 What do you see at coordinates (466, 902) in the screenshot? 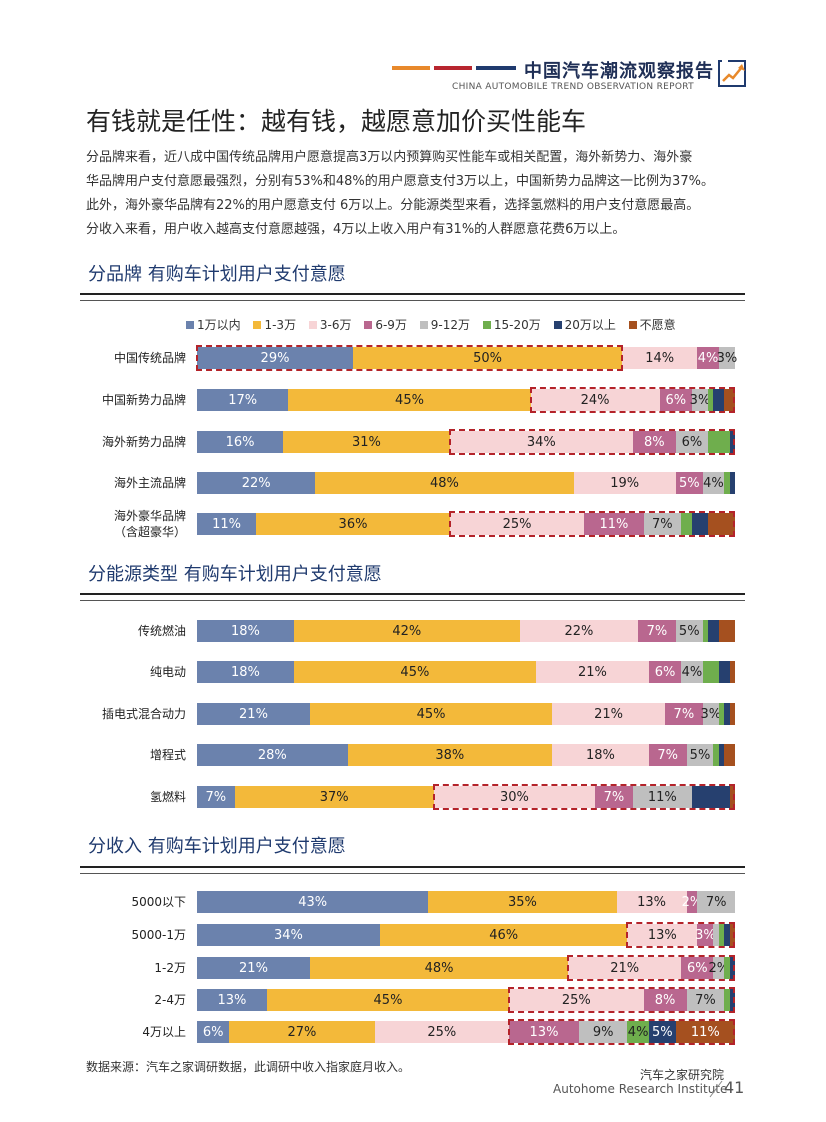
I see `stacked-bar: 43% 35% 13% 2% 7%` at bounding box center [466, 902].